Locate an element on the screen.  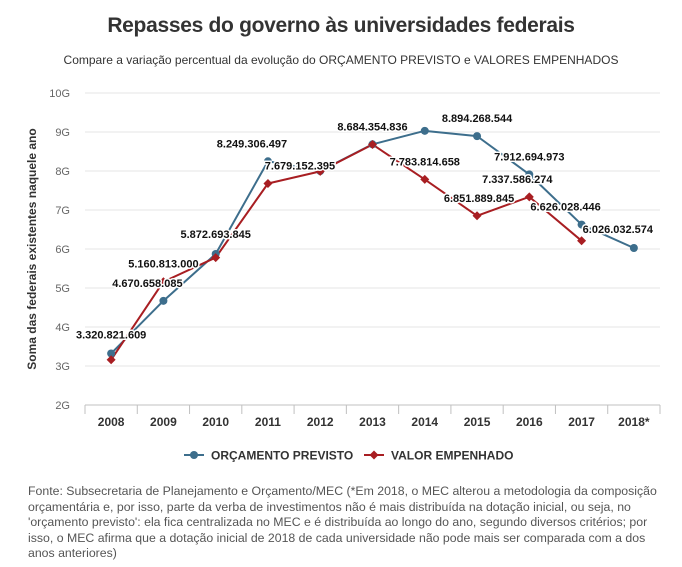
legend-label: ORÇAMENTO PREVISTO is located at coordinates (282, 456).